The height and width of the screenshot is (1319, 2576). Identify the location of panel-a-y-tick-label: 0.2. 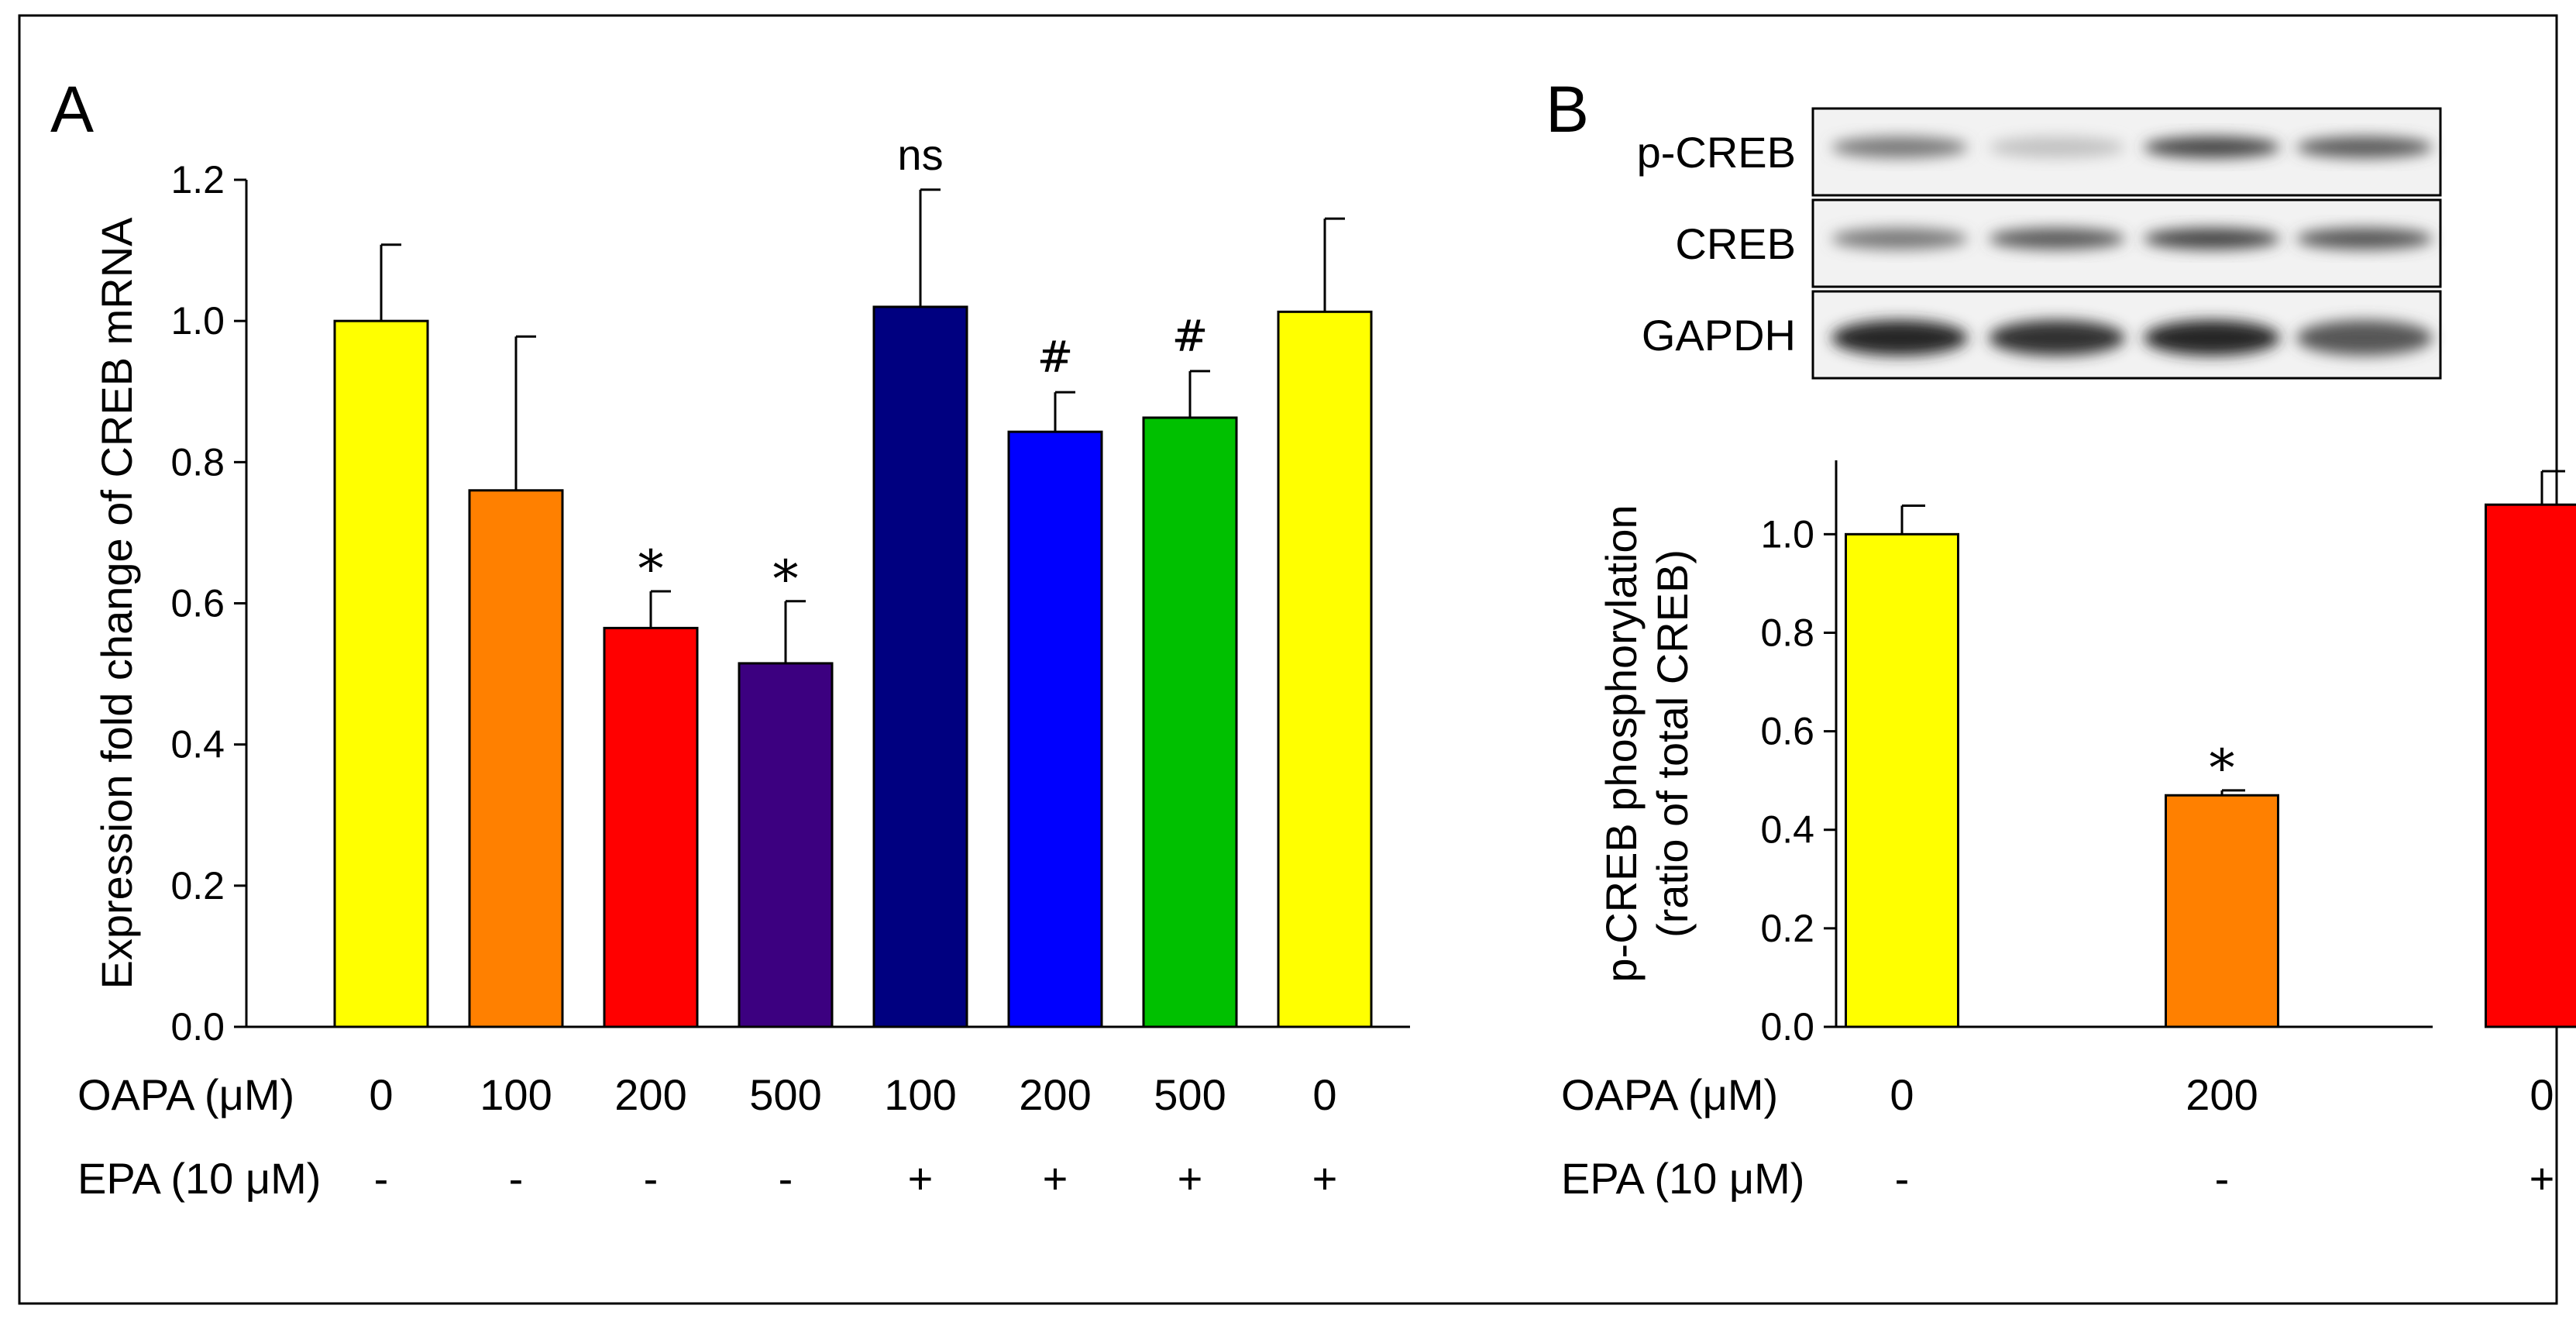
(197, 886).